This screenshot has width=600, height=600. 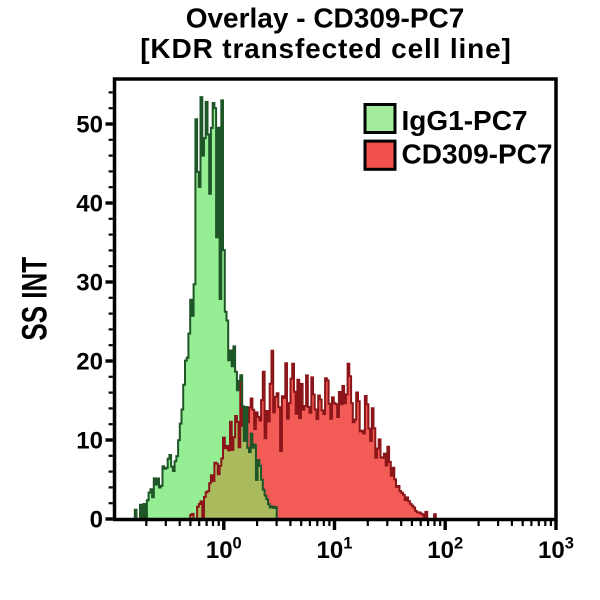 I want to click on svg-text: CD309-PC7, so click(x=477, y=153).